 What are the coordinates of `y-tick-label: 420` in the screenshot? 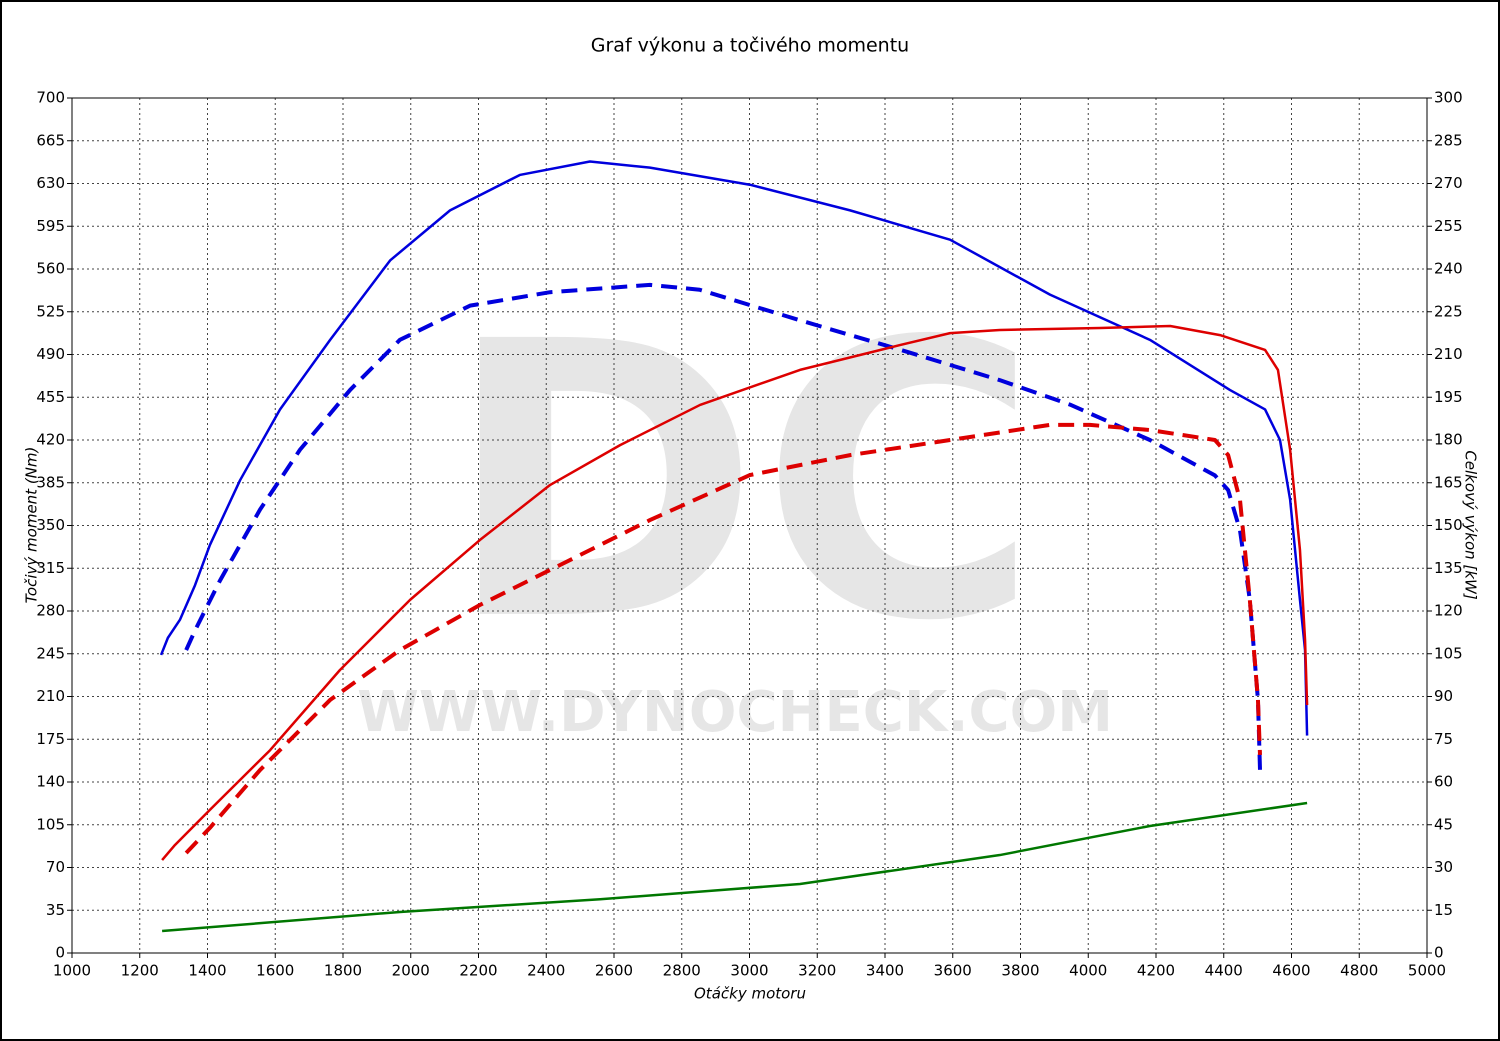 It's located at (50, 440).